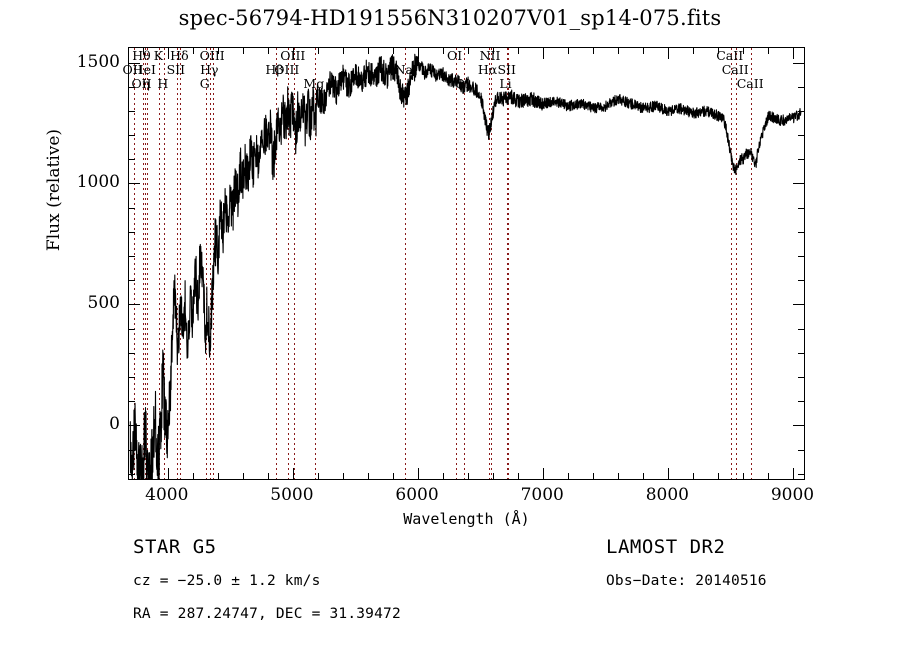 Image resolution: width=900 pixels, height=650 pixels. What do you see at coordinates (114, 424) in the screenshot?
I see `y-tick-label: 0` at bounding box center [114, 424].